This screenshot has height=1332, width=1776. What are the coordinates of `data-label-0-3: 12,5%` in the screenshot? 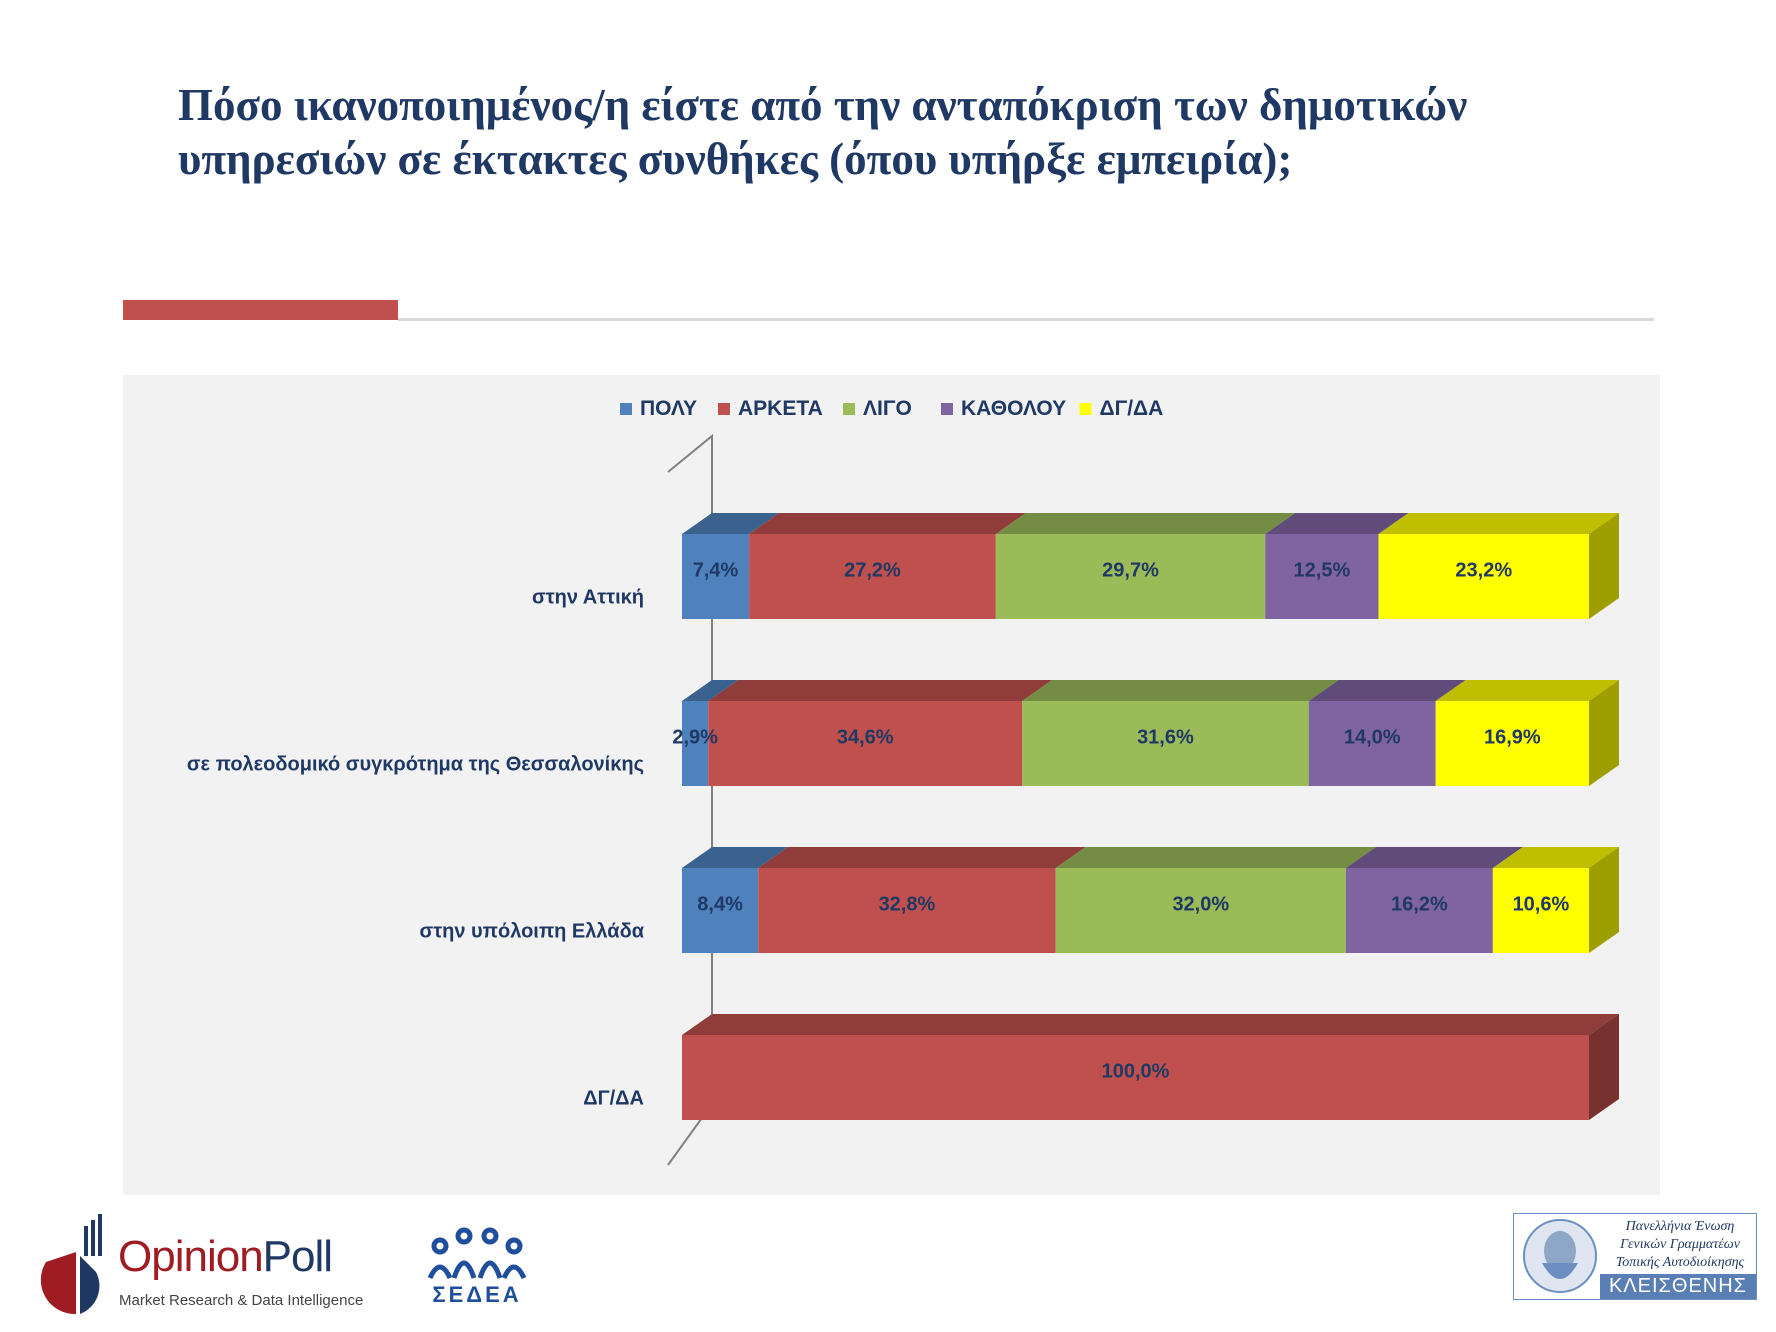 It's located at (1322, 571).